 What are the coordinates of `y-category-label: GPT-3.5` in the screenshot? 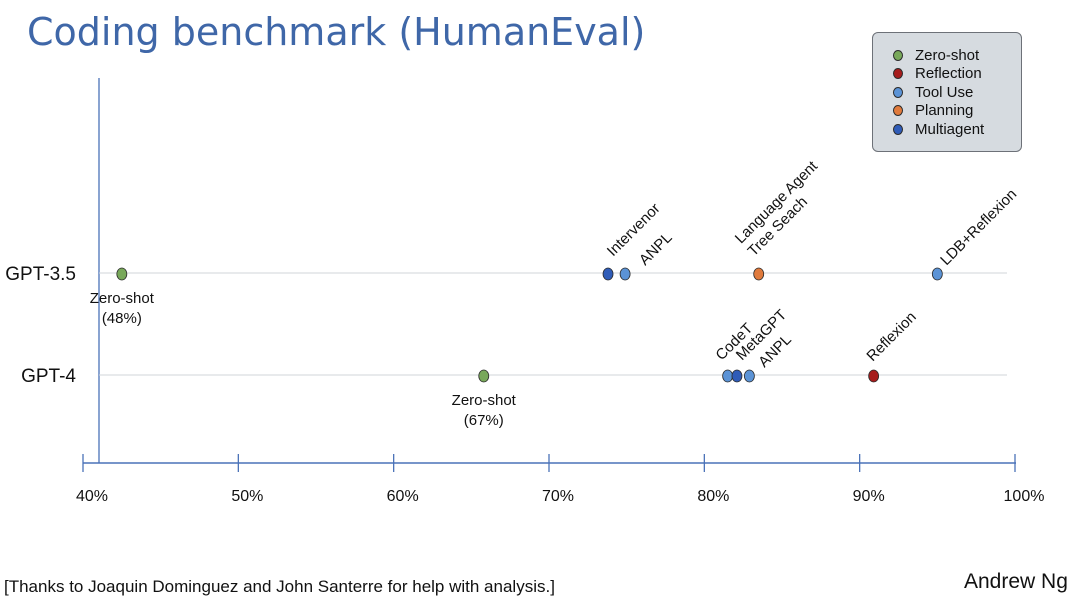 It's located at (40, 274).